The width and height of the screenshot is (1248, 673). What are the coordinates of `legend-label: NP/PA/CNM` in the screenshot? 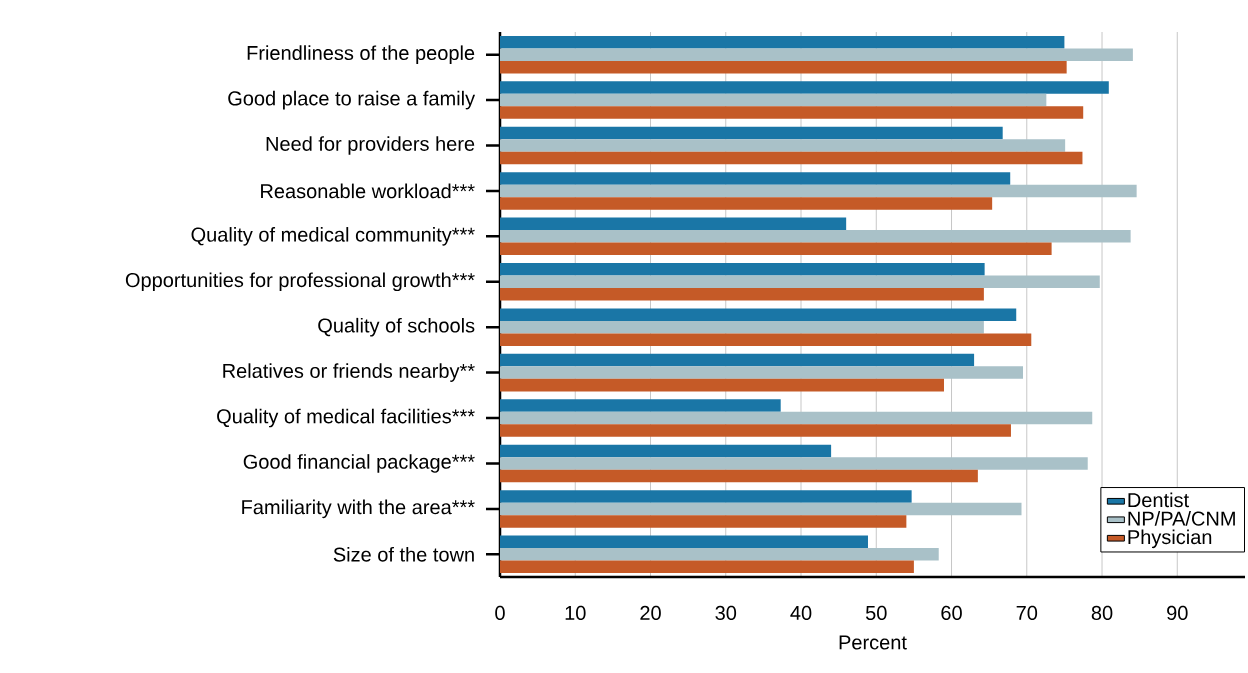 It's located at (1181, 518).